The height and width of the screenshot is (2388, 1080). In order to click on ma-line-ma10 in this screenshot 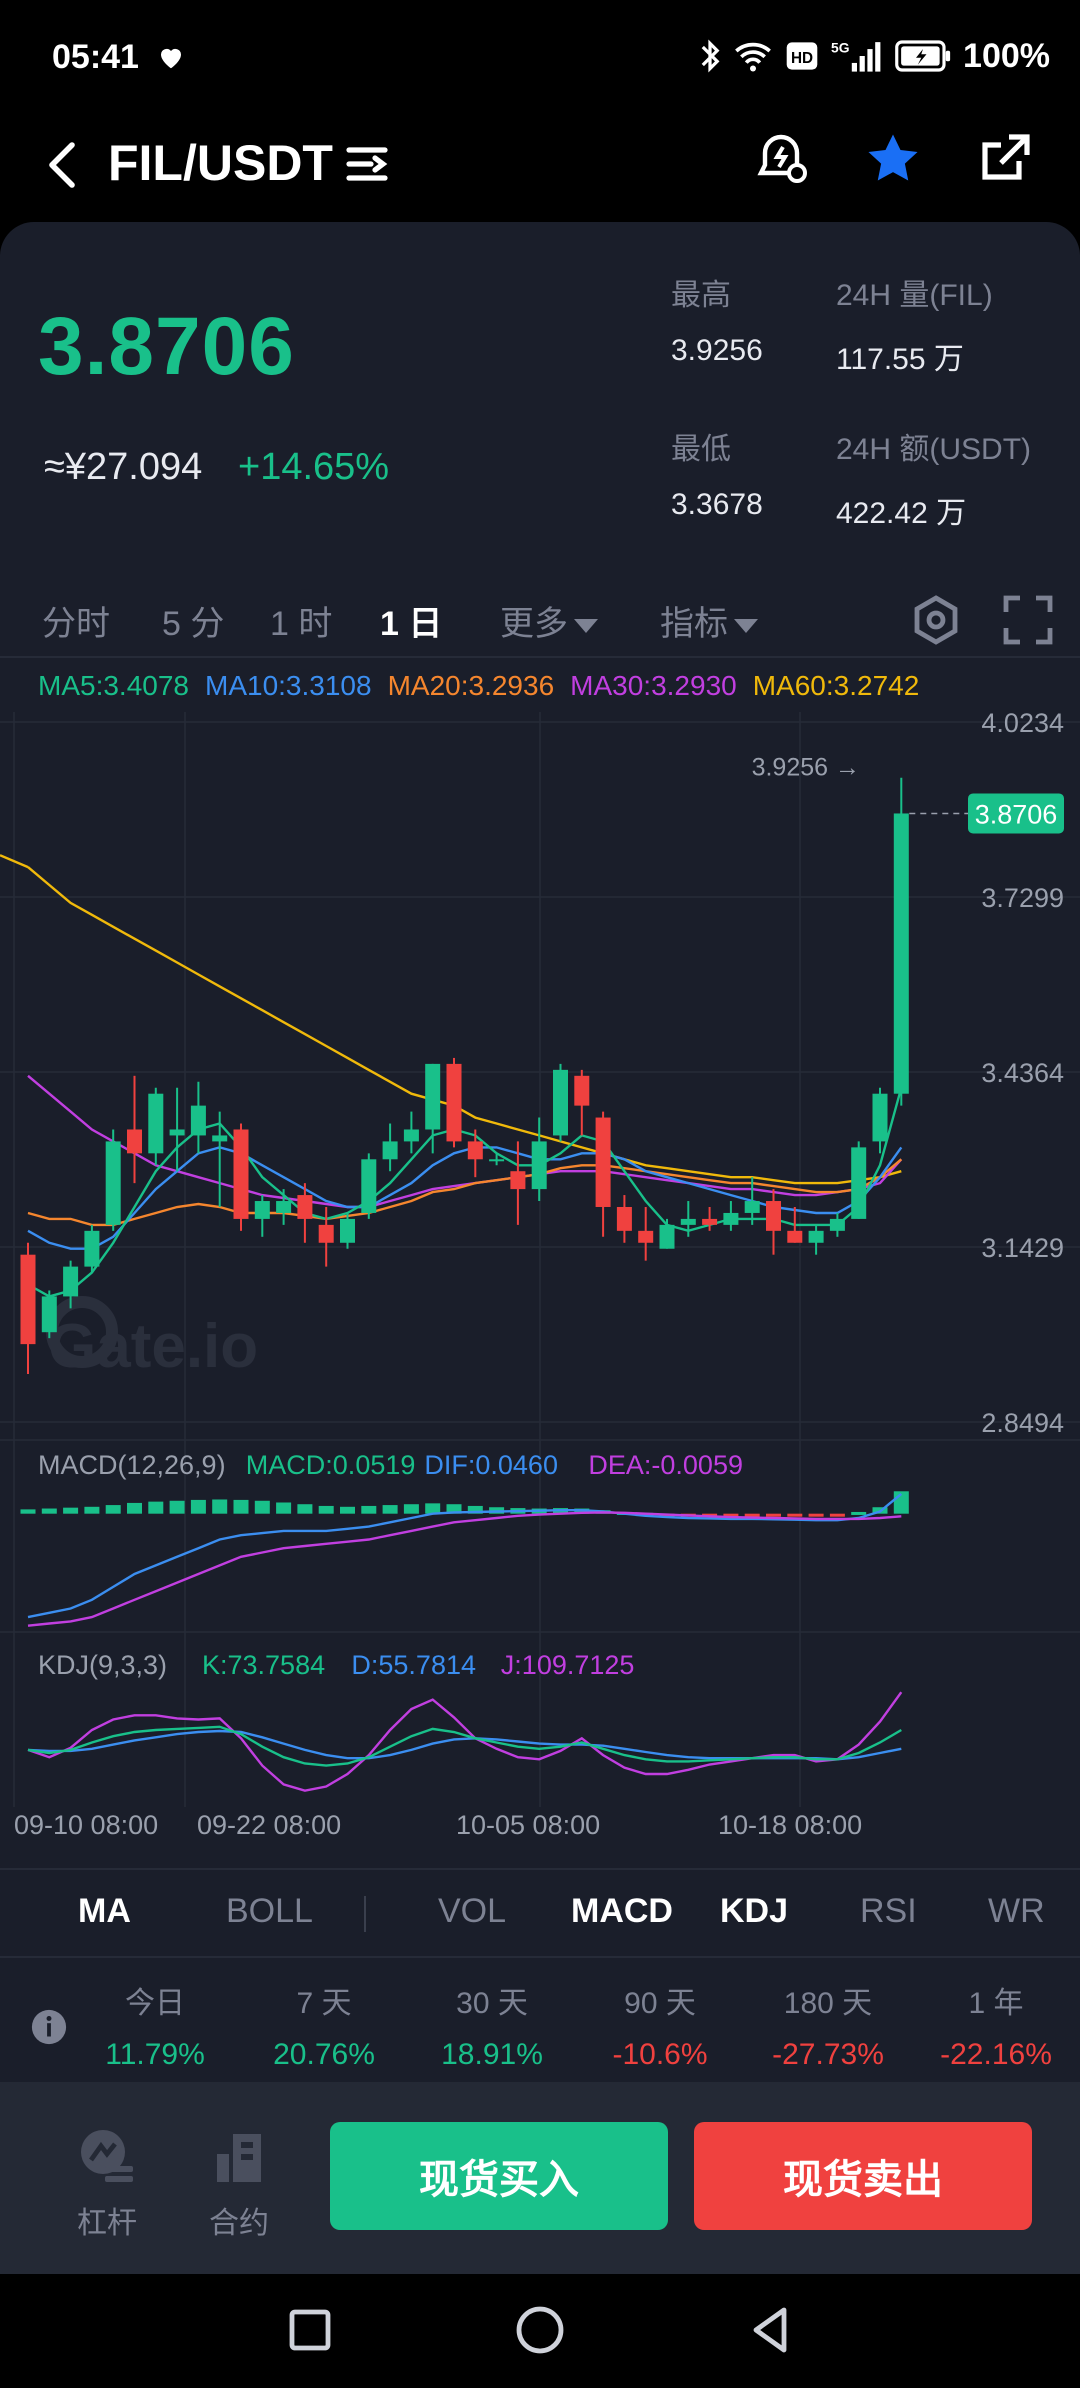, I will do `click(465, 1198)`.